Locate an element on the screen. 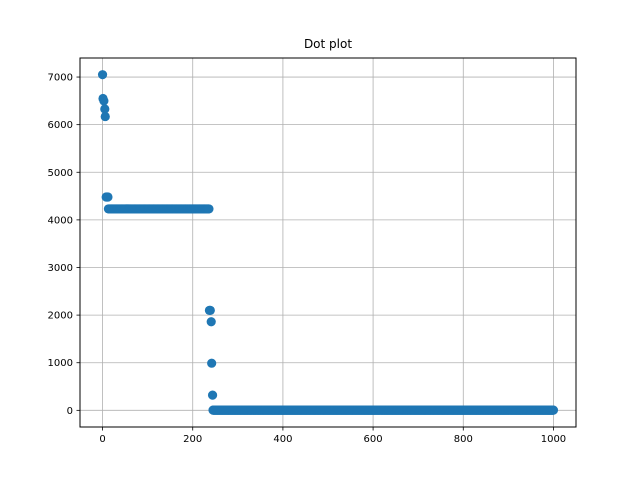 The image size is (640, 480). x-tick-label: 1000 is located at coordinates (553, 439).